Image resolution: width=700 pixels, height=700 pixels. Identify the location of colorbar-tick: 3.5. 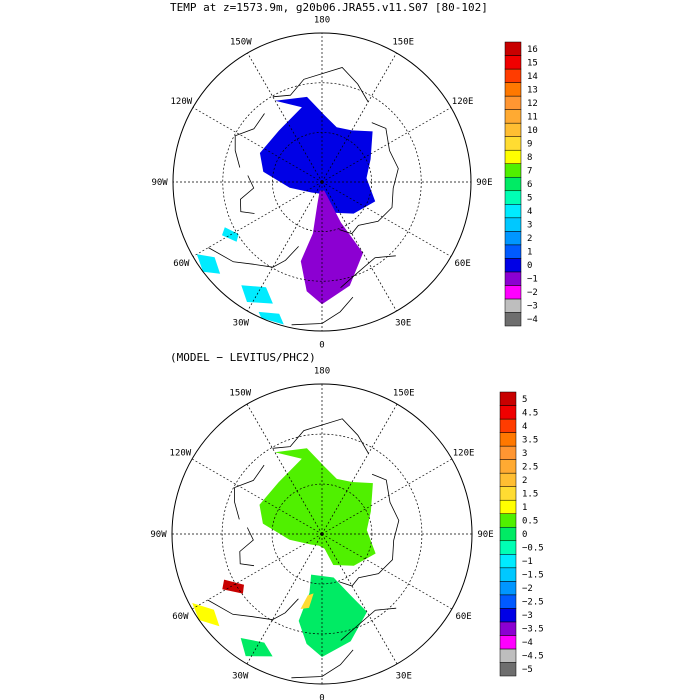
(530, 440).